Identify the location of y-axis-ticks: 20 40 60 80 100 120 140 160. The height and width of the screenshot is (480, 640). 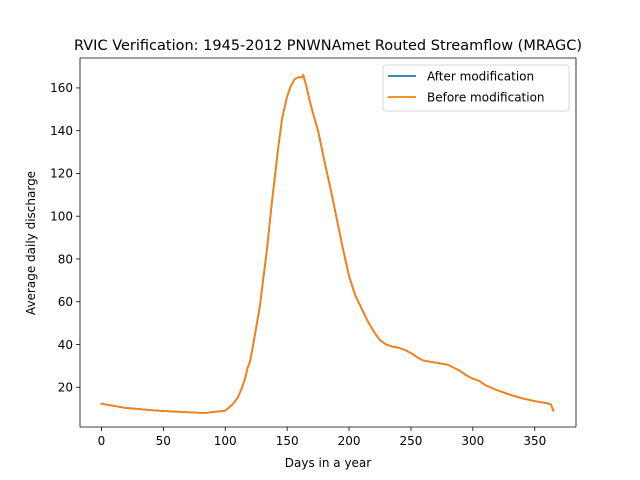
(65, 238).